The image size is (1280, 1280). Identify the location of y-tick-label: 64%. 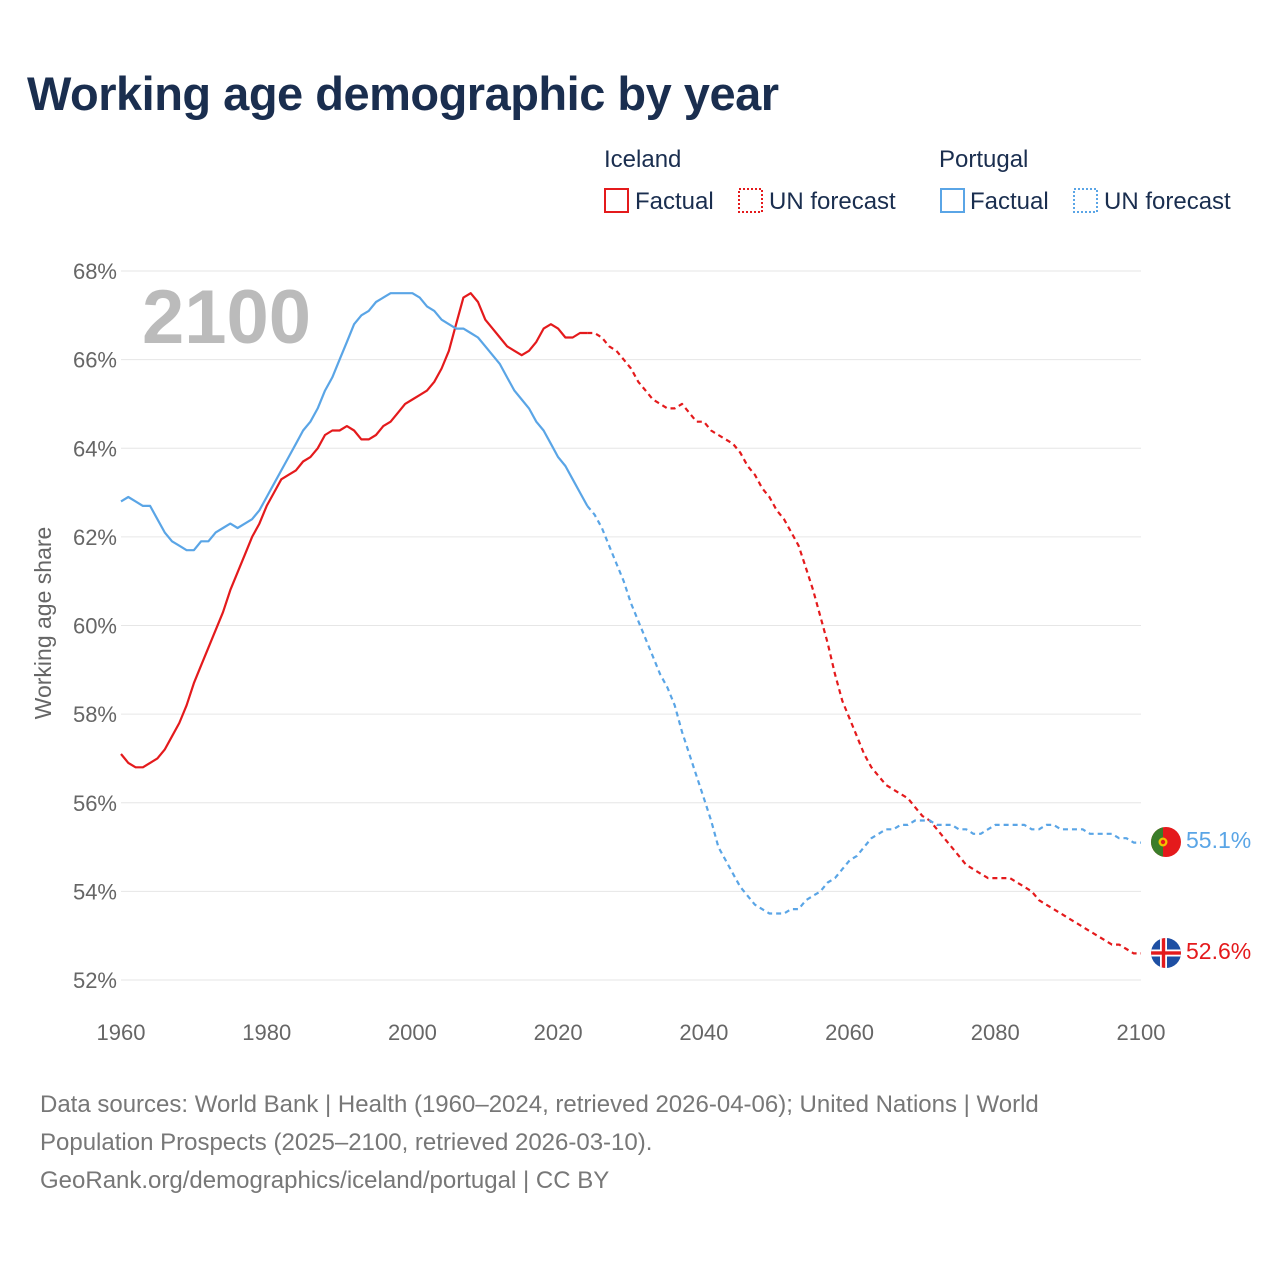
(95, 448).